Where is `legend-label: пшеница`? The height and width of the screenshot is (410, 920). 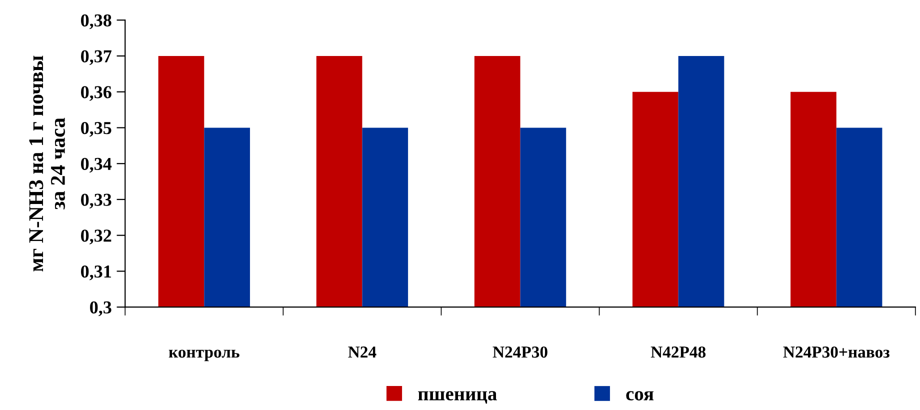 legend-label: пшеница is located at coordinates (457, 397).